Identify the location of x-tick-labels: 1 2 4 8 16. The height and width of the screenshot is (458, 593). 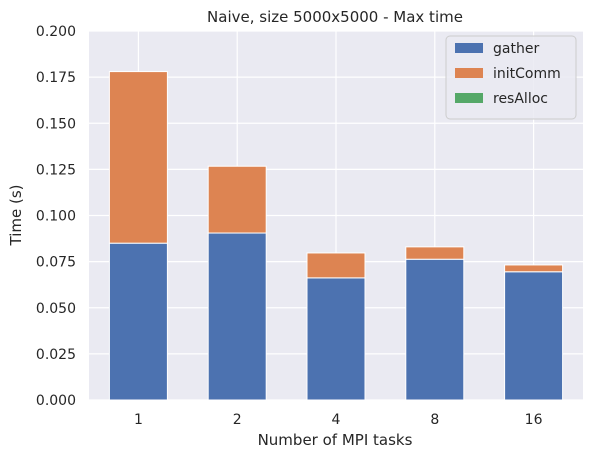
(338, 420).